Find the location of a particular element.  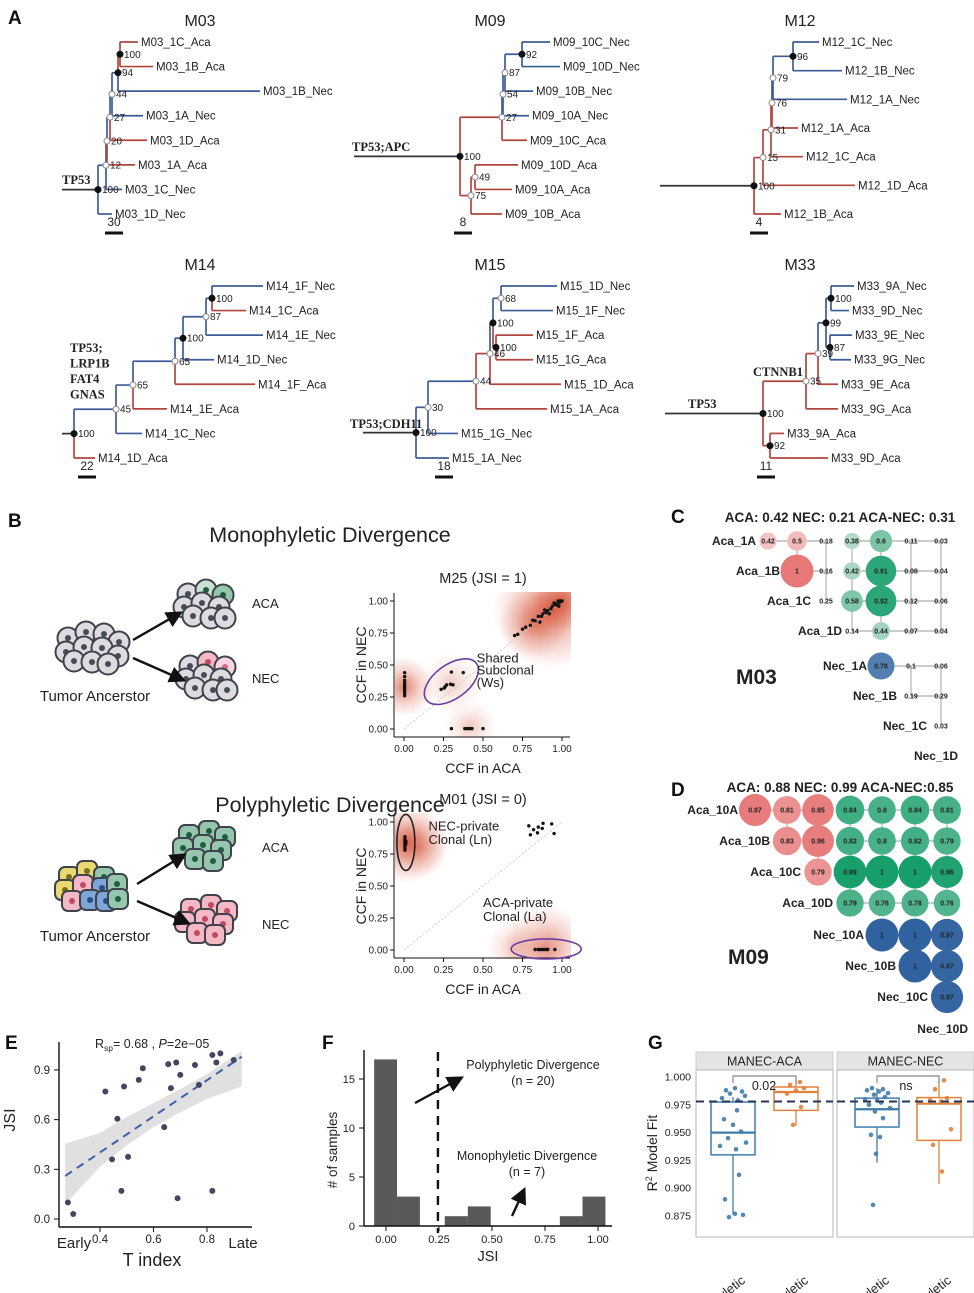

facet-label: MANEC-NEC is located at coordinates (906, 1062).